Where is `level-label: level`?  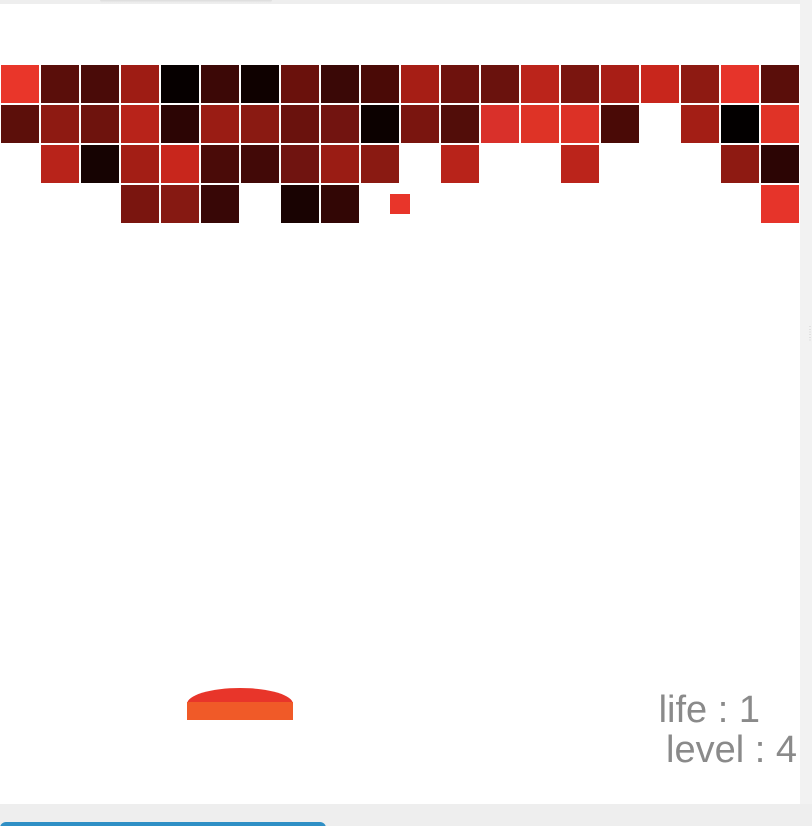 level-label: level is located at coordinates (705, 750).